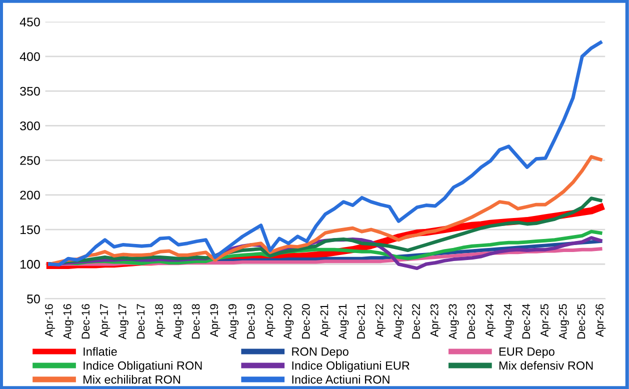  I want to click on x-tick-label: Aug-23, so click(453, 322).